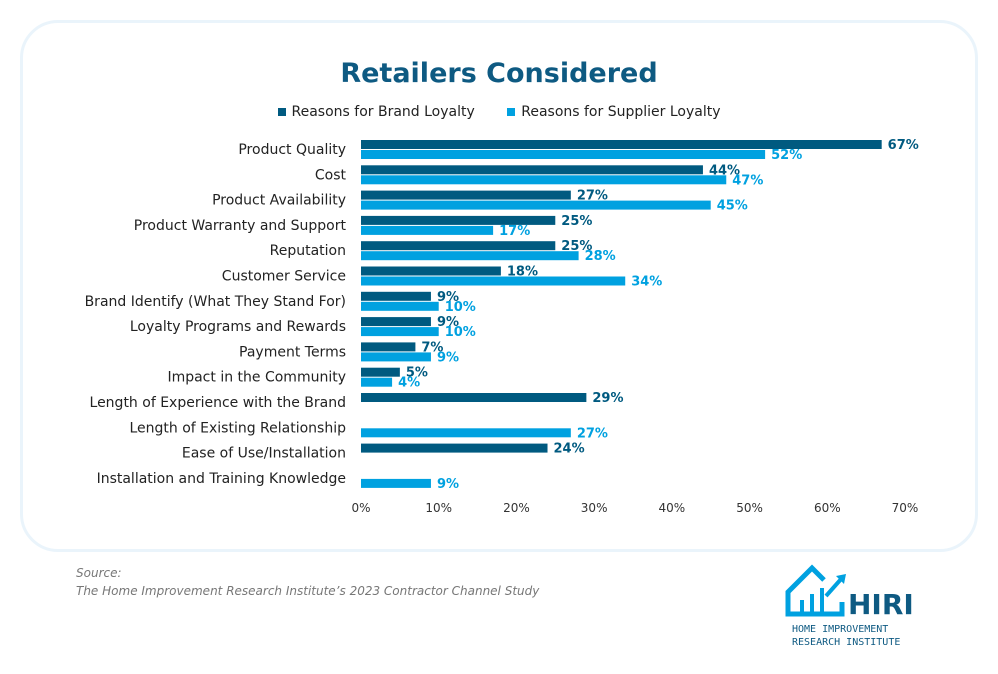 This screenshot has height=674, width=998. What do you see at coordinates (221, 479) in the screenshot?
I see `category-label: Installation and Training Knowledge` at bounding box center [221, 479].